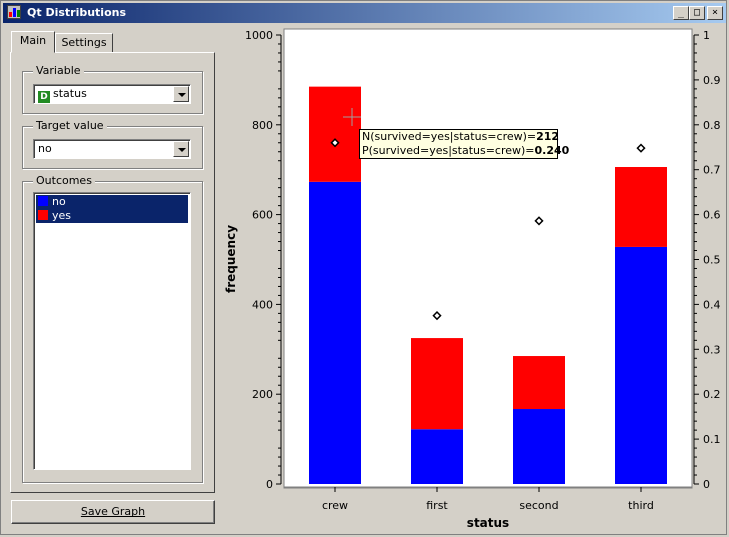  Describe the element at coordinates (70, 125) in the screenshot. I see `target-value-group-label: Target value` at that location.